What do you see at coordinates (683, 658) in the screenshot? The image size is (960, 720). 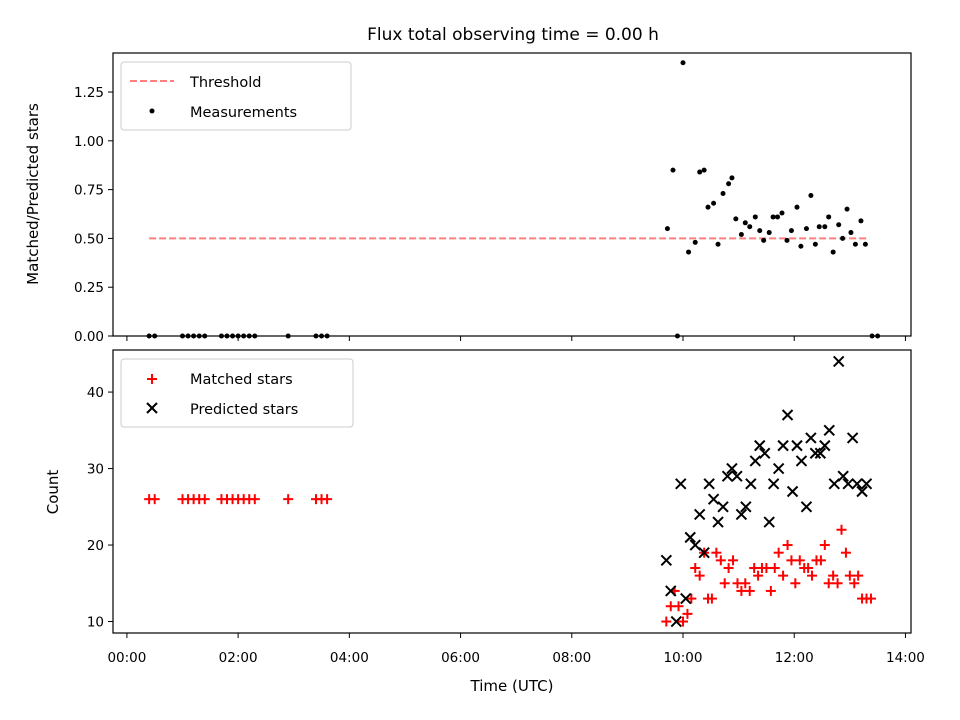 I see `x-tick-label: 10:00` at bounding box center [683, 658].